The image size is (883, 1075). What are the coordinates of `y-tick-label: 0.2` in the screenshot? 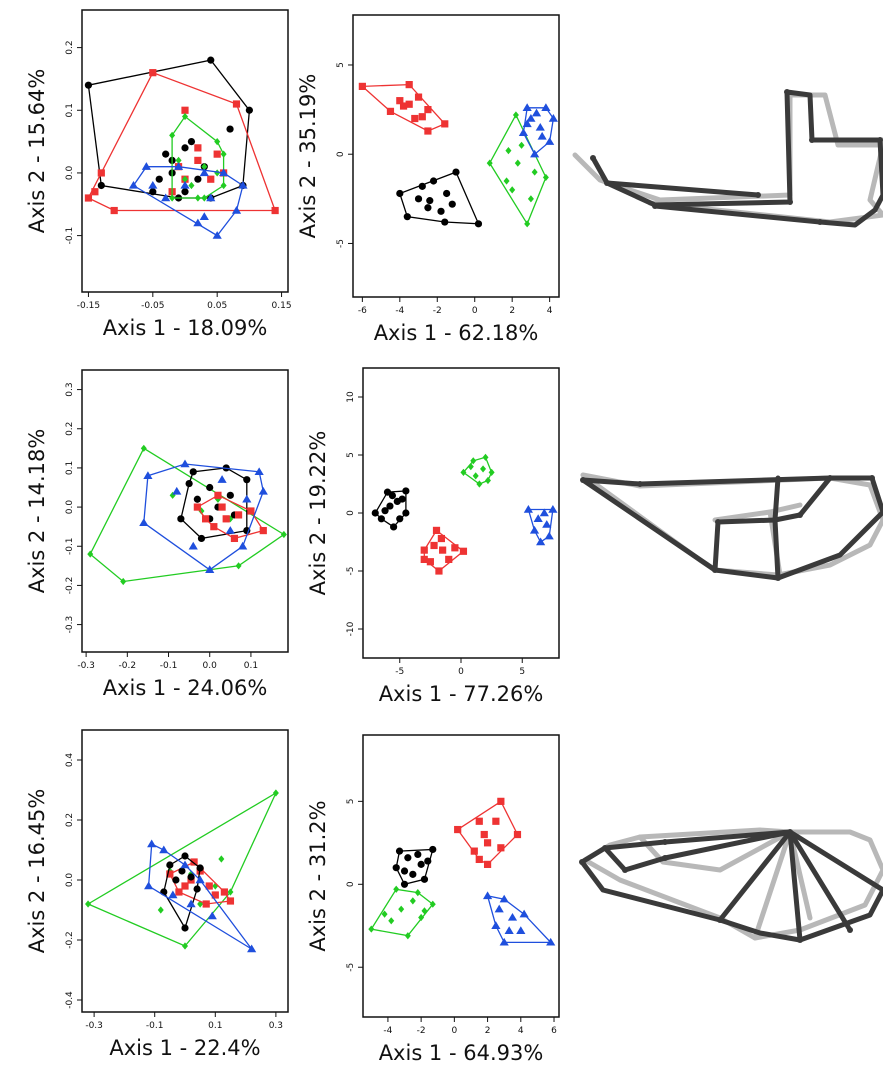 It's located at (70, 820).